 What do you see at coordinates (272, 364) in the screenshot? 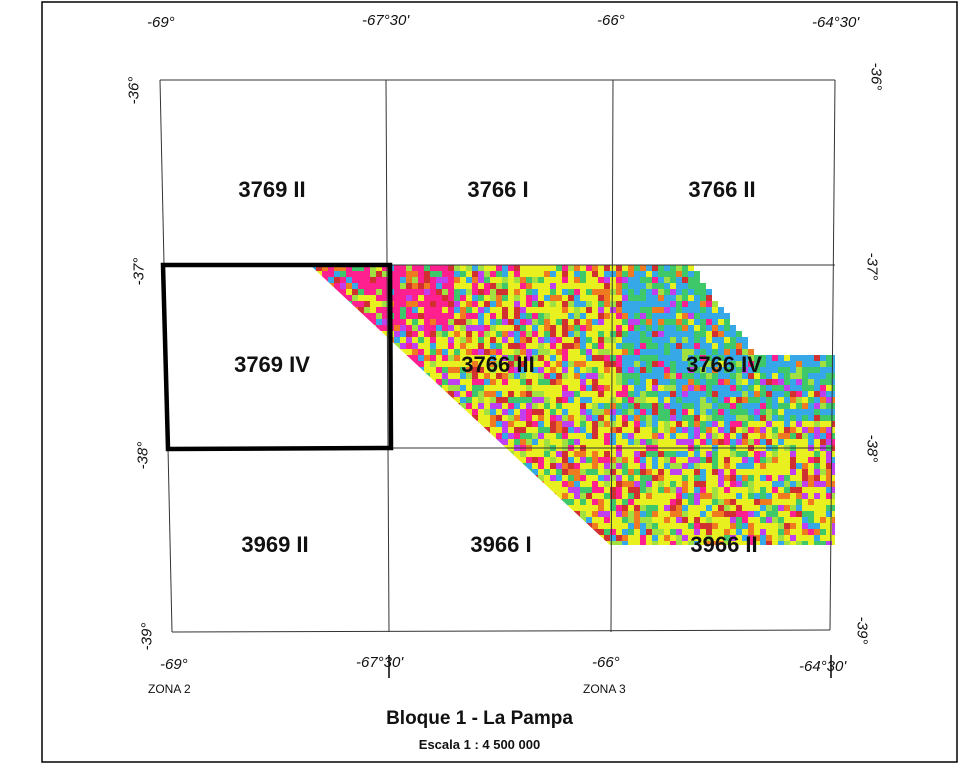
I see `sheet-label-3769-iv: 3769 IV` at bounding box center [272, 364].